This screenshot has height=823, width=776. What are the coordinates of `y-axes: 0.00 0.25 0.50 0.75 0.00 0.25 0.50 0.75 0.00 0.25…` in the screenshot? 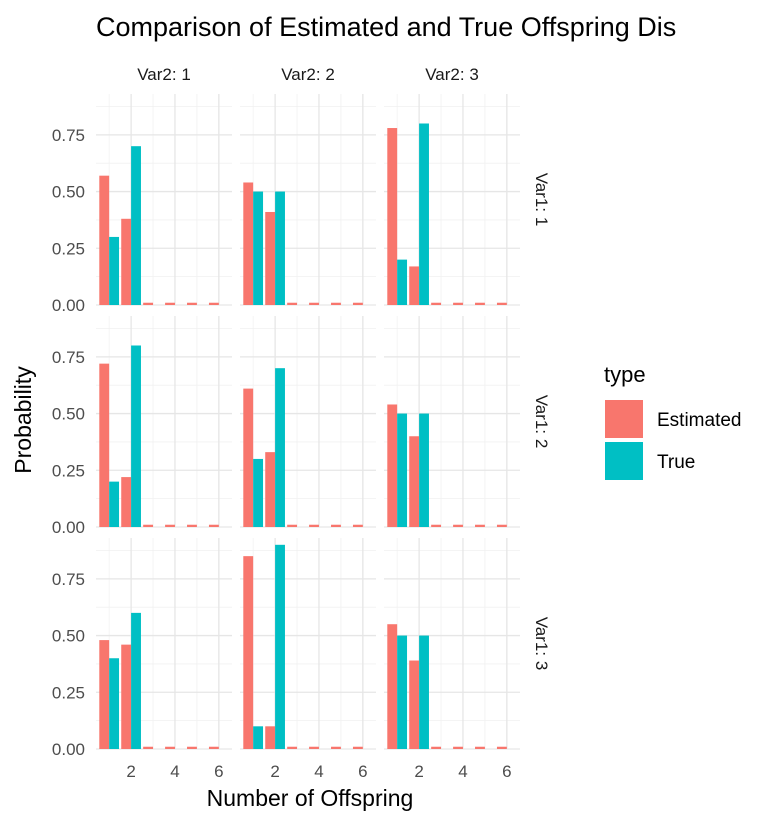 It's located at (68, 442).